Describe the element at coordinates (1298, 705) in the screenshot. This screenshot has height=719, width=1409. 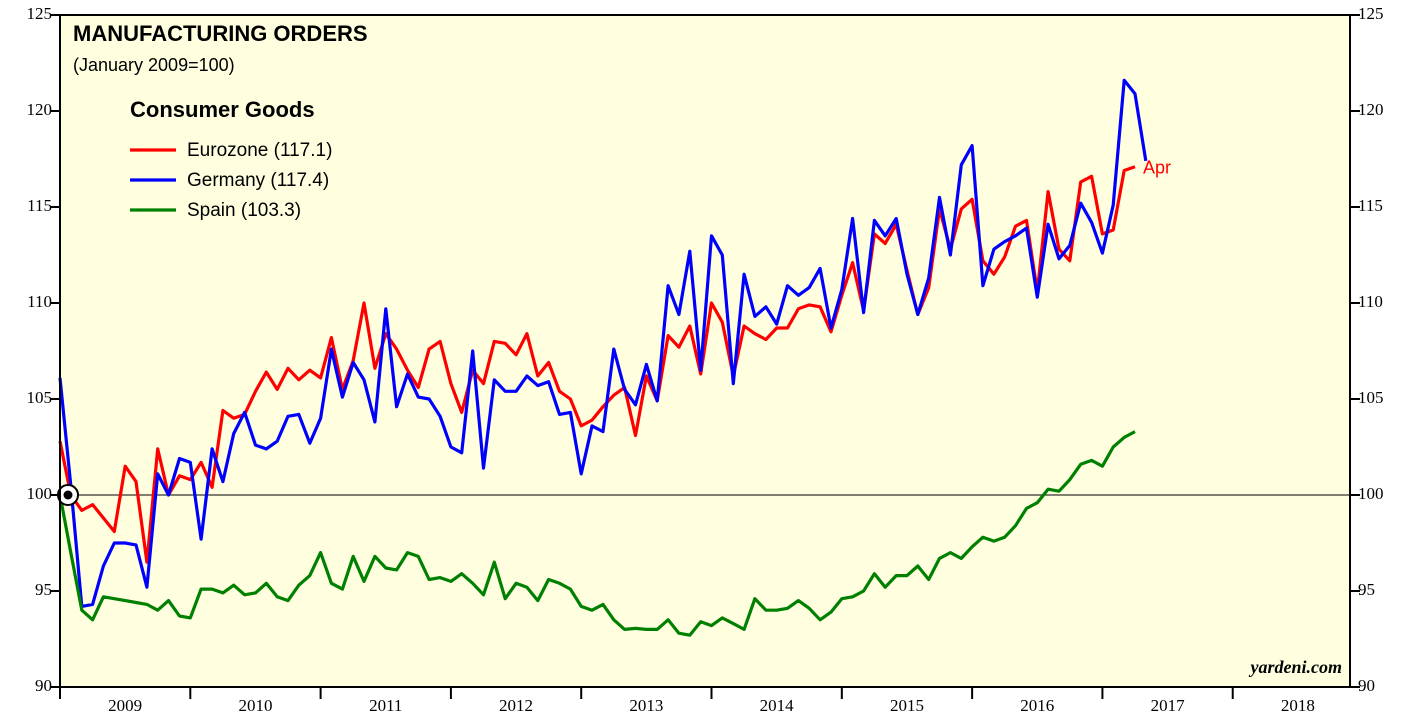
I see `x-tick-label: 2018` at that location.